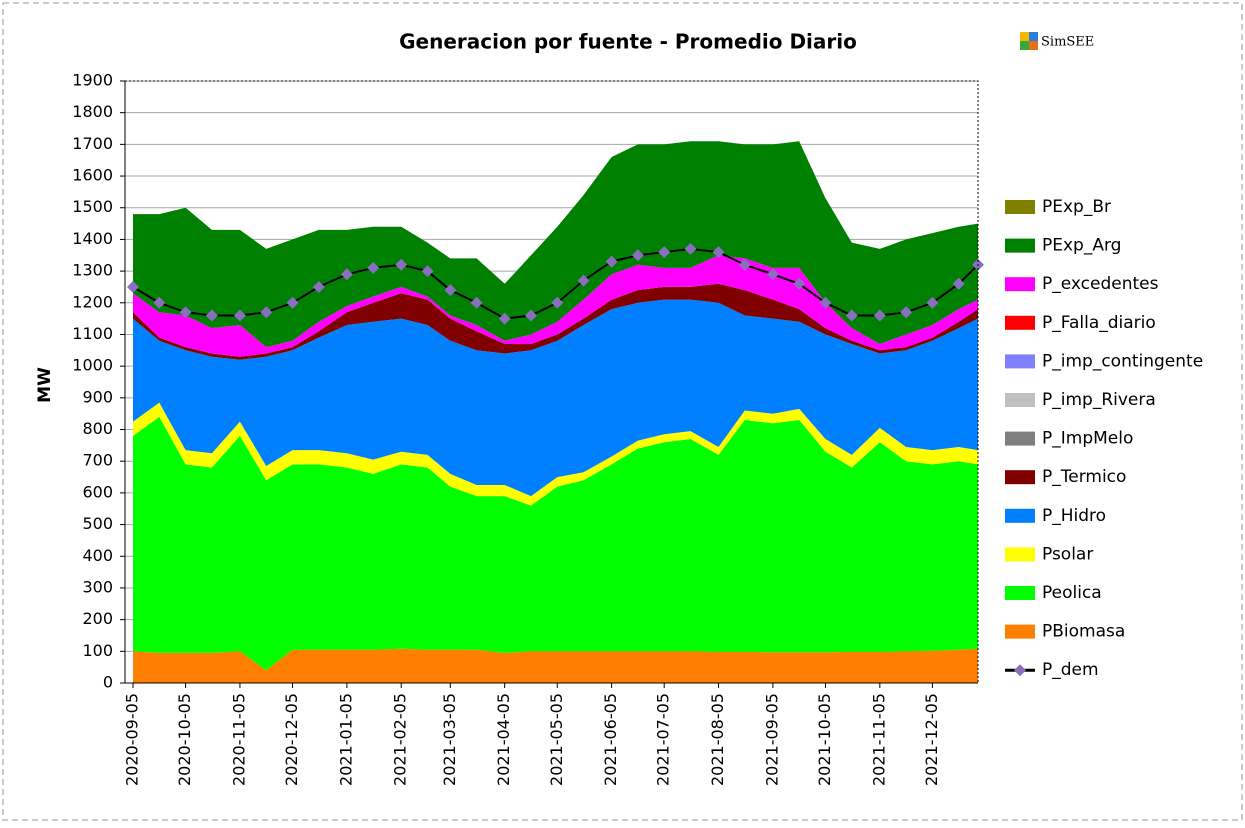  I want to click on legend-label: P_ImpMelo, so click(1087, 439).